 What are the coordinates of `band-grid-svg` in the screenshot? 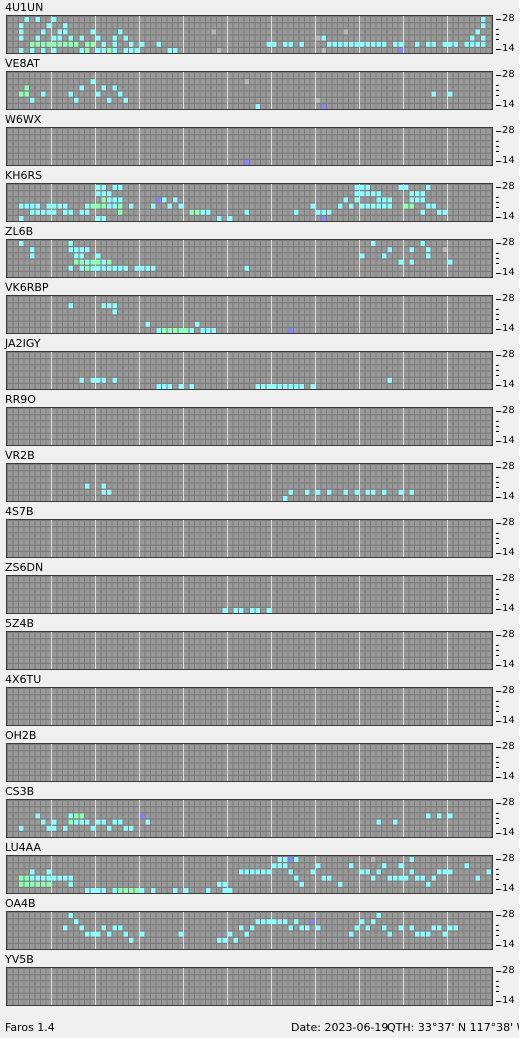 It's located at (249, 538).